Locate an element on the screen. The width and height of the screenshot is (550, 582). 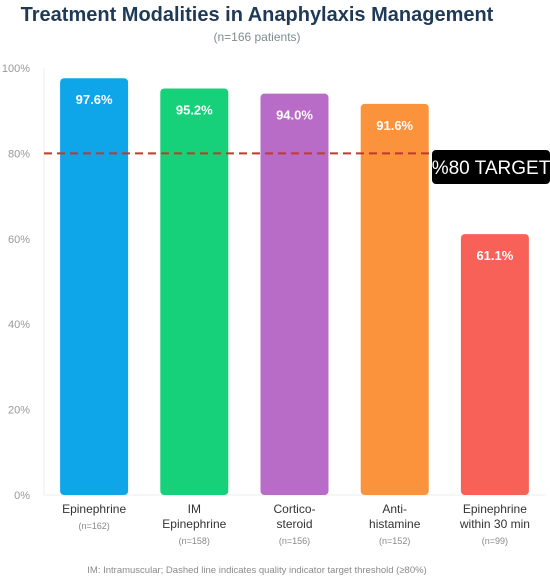
bar-value-label: 91.6% is located at coordinates (394, 125).